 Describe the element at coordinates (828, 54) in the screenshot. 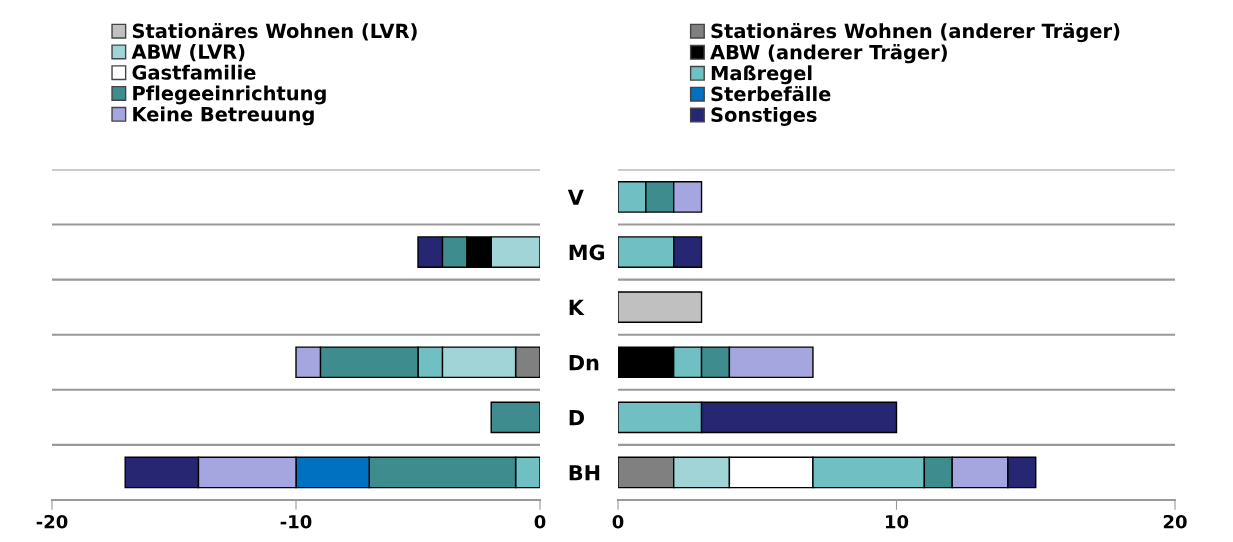

I see `legend-label: ABW (anderer Träger)` at that location.